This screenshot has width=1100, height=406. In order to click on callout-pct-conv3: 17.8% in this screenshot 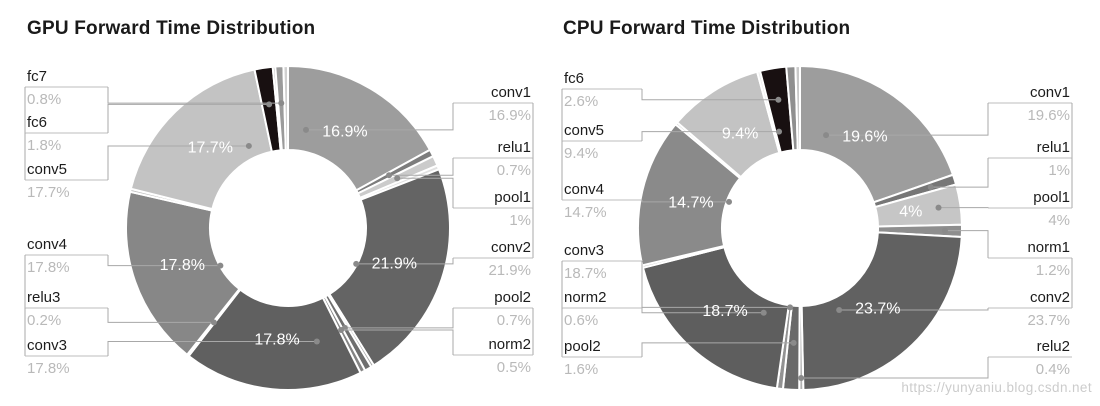, I will do `click(48, 368)`.